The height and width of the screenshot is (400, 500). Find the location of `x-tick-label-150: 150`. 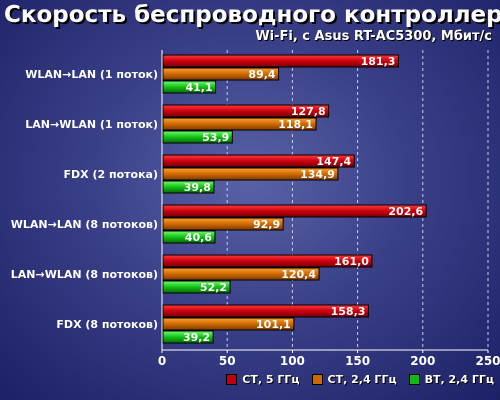

x-tick-label-150: 150 is located at coordinates (357, 361).